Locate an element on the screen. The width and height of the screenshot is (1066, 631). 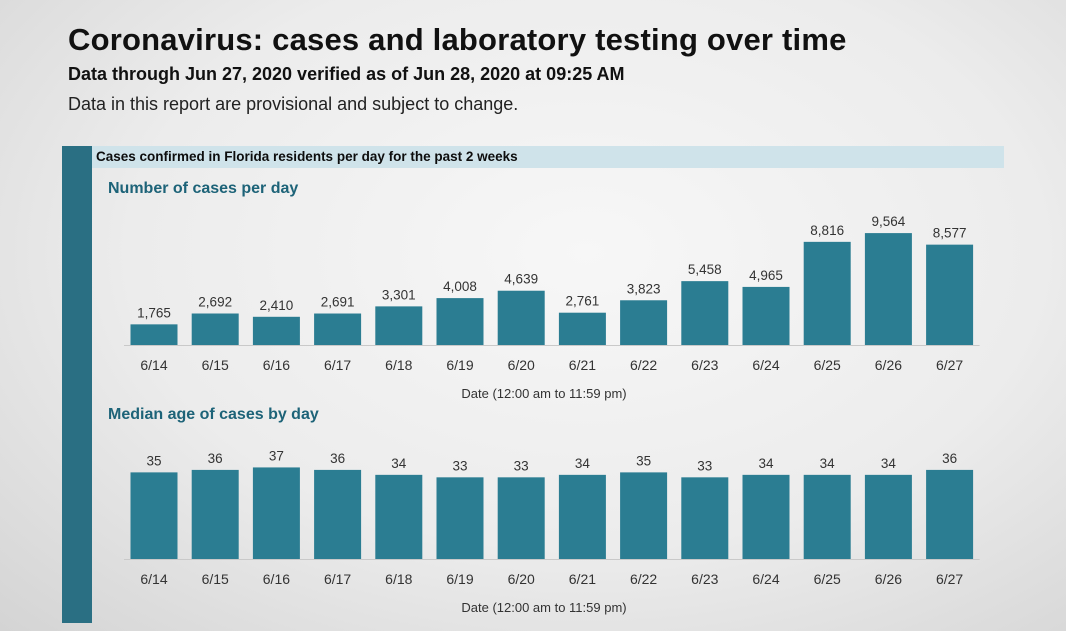
value-label: 8,816 is located at coordinates (827, 230).